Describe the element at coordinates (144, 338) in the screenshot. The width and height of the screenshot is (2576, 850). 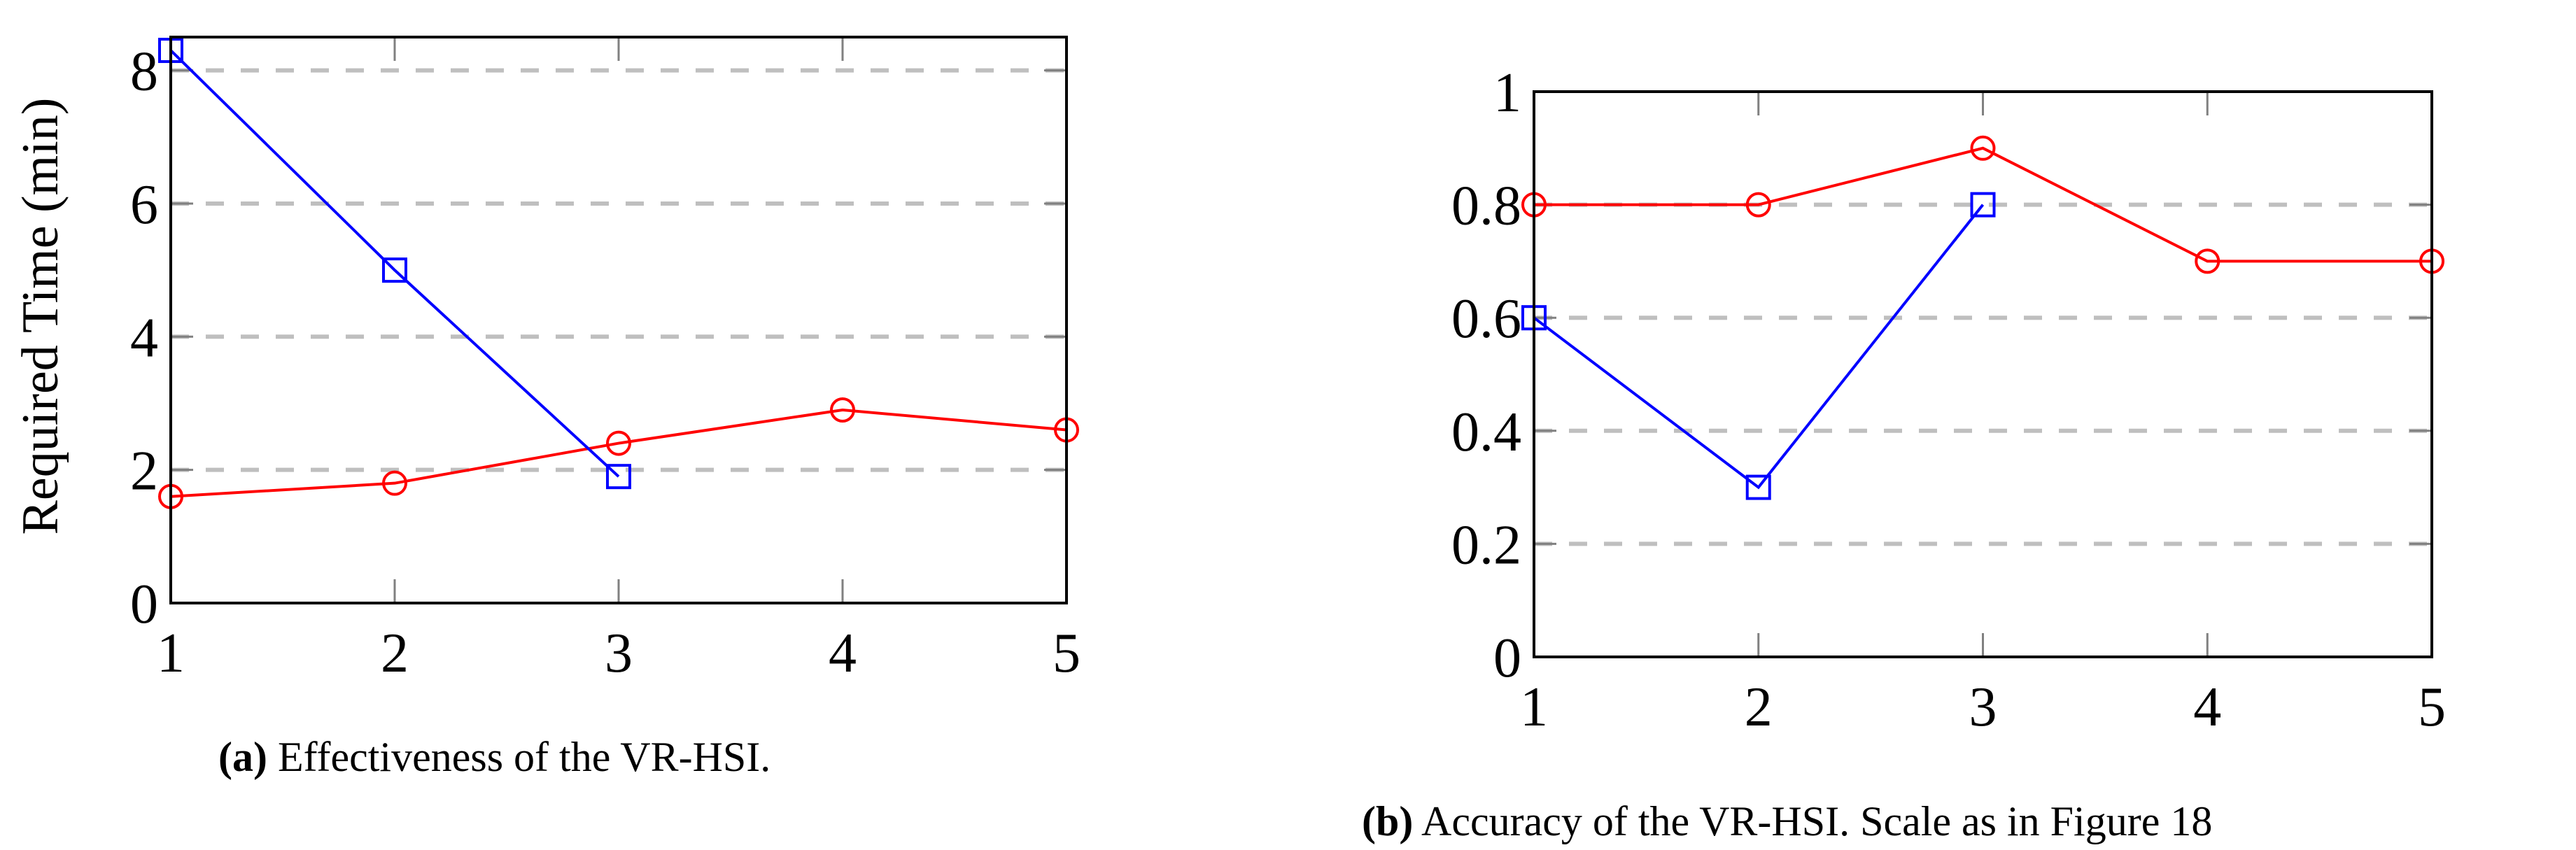
I see `y-tick-label: 4` at that location.